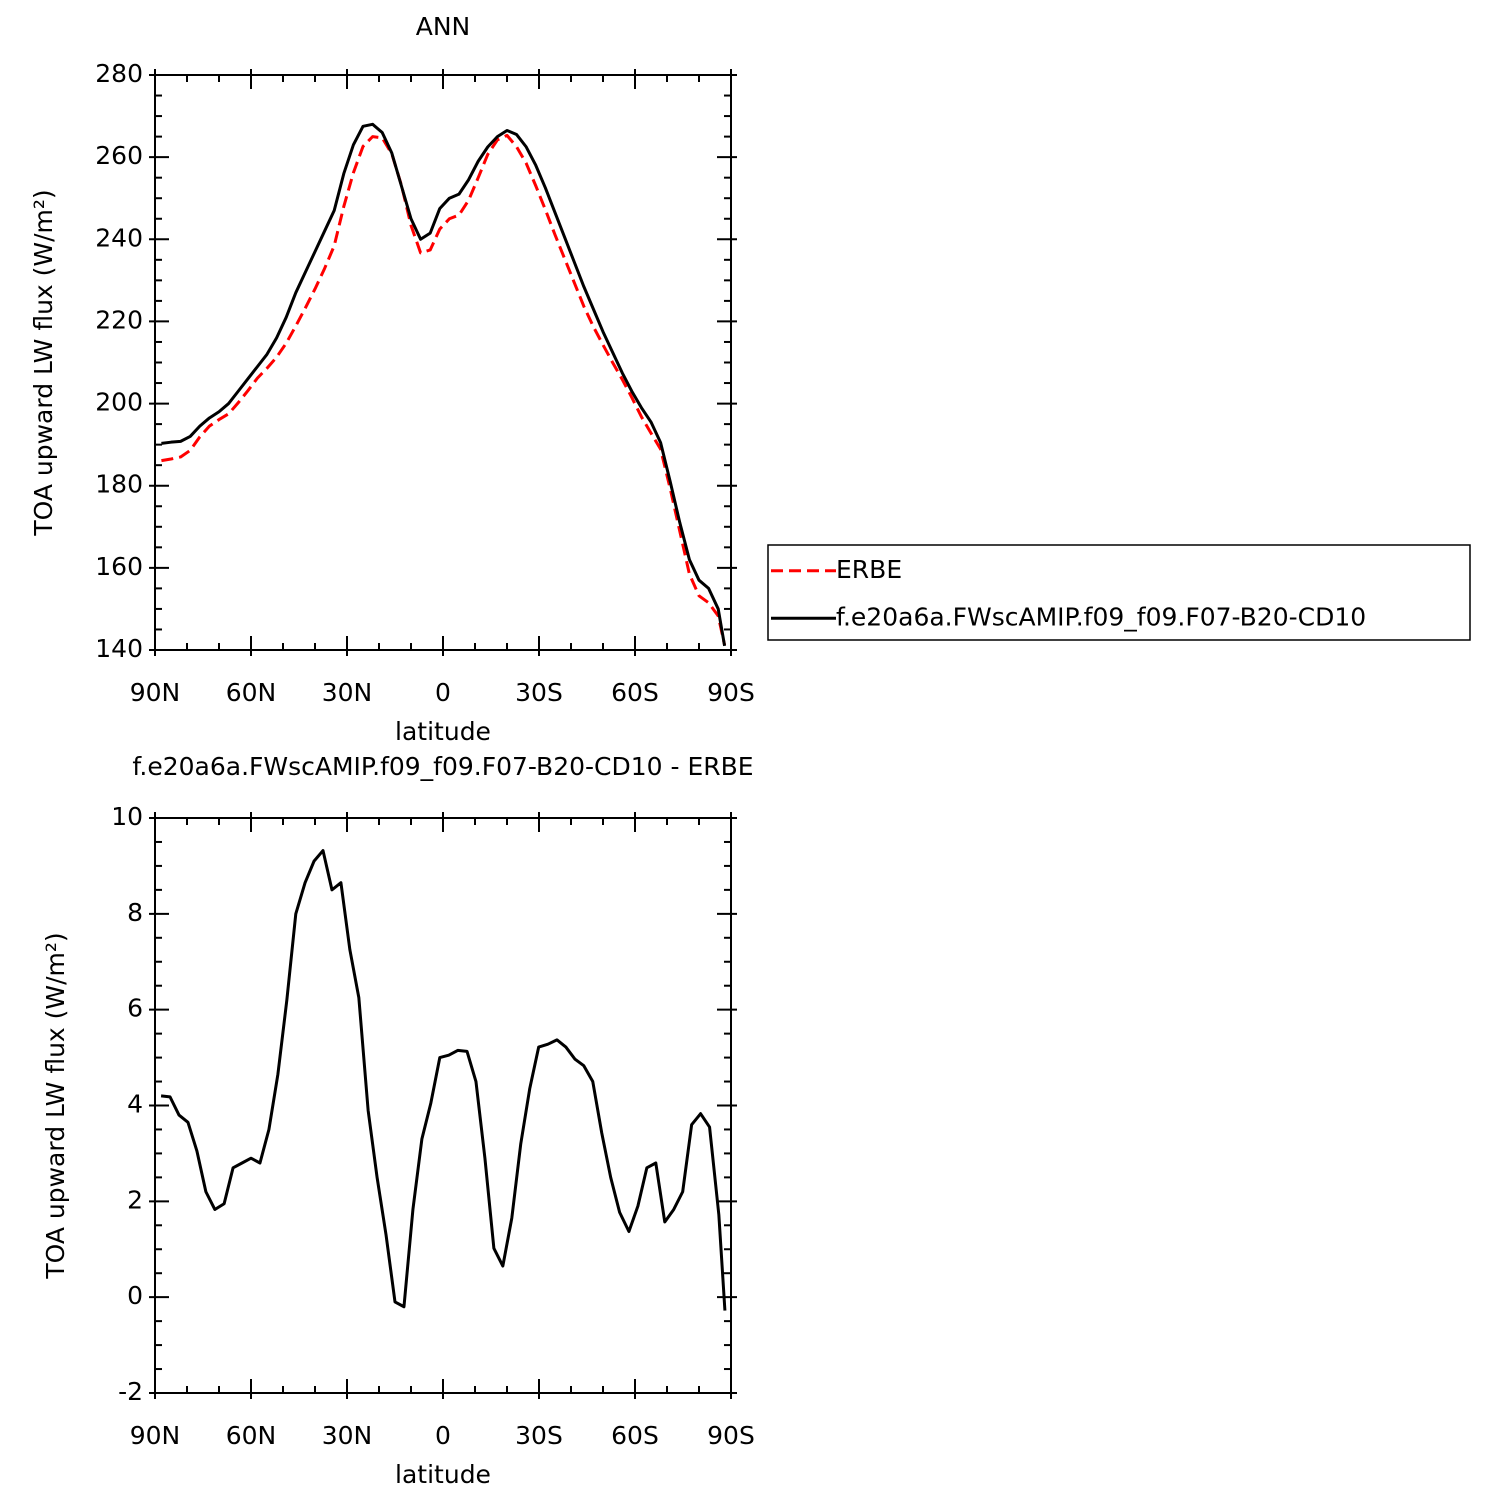 The image size is (1499, 1497). Describe the element at coordinates (130, 1391) in the screenshot. I see `y-tick-label: -2` at that location.